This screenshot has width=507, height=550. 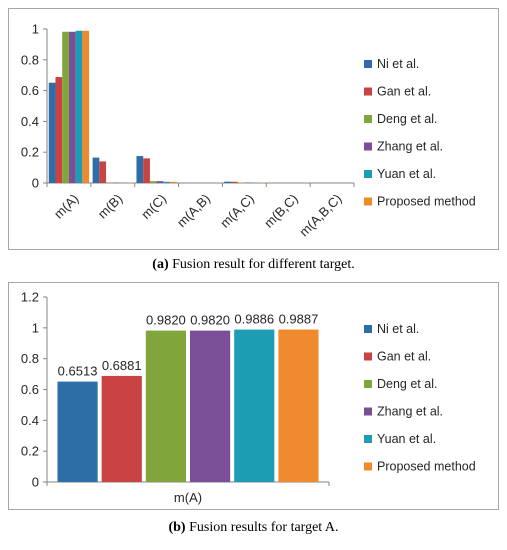 I want to click on caption-a-label: (a), so click(x=160, y=264).